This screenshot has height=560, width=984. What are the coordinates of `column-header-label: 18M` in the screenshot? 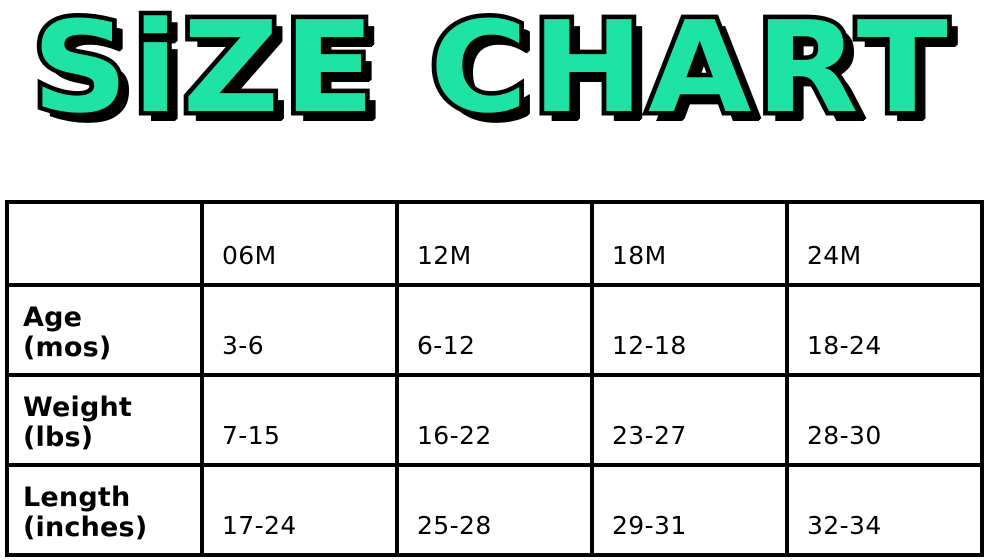 It's located at (639, 255).